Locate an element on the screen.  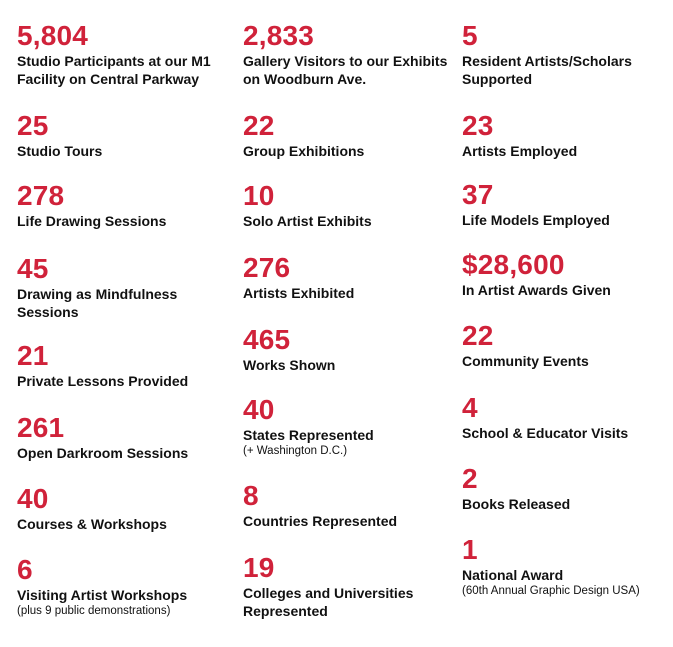
stat-value: 21 is located at coordinates (33, 355).